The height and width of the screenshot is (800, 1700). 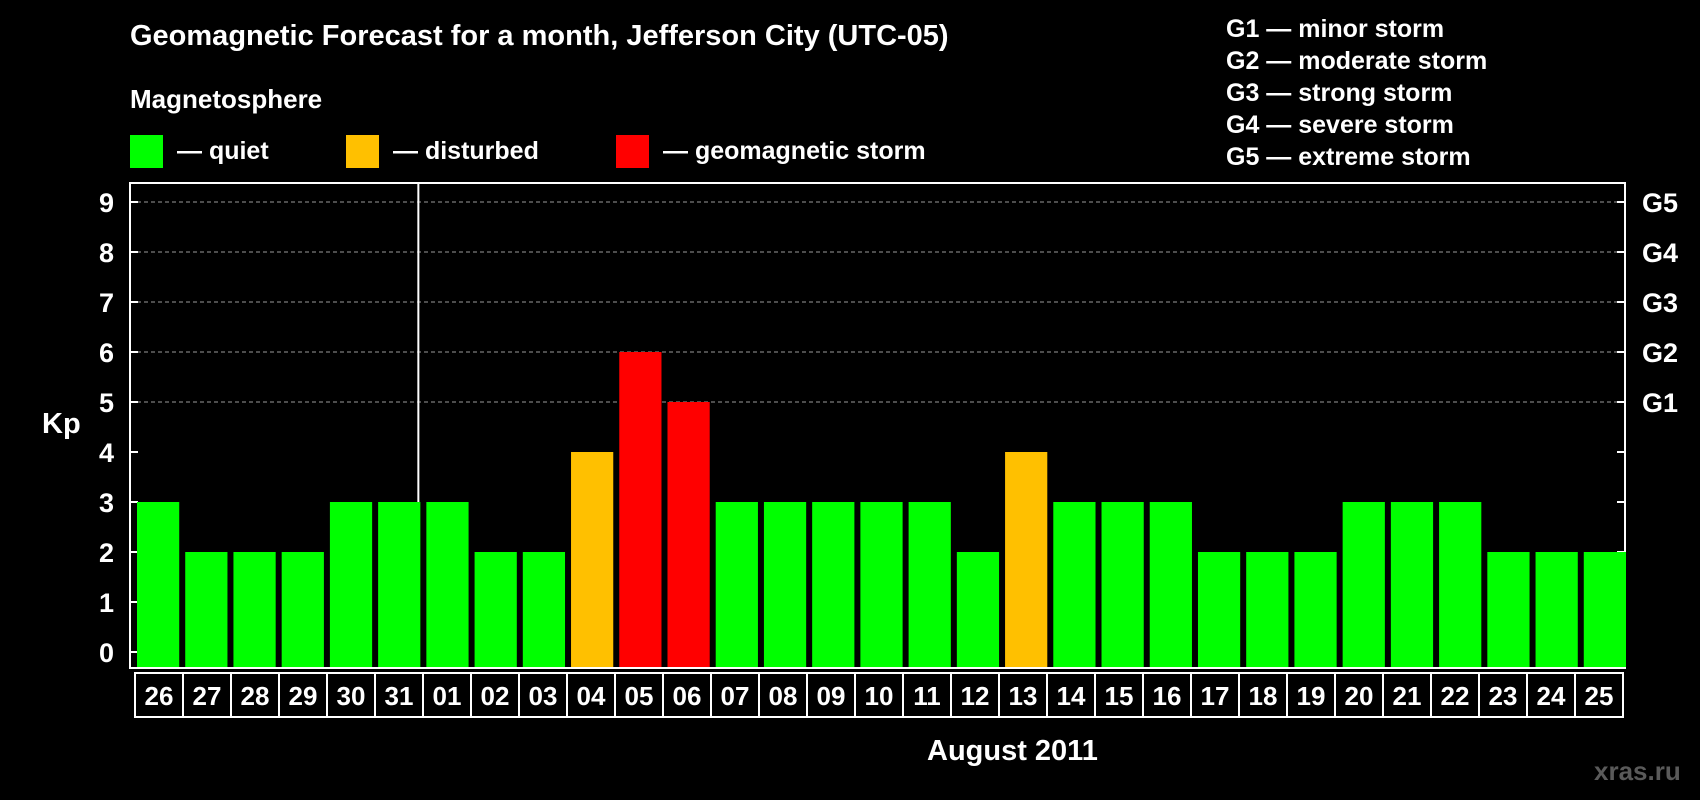 I want to click on legend-disturbed: — disturbed, so click(x=442, y=151).